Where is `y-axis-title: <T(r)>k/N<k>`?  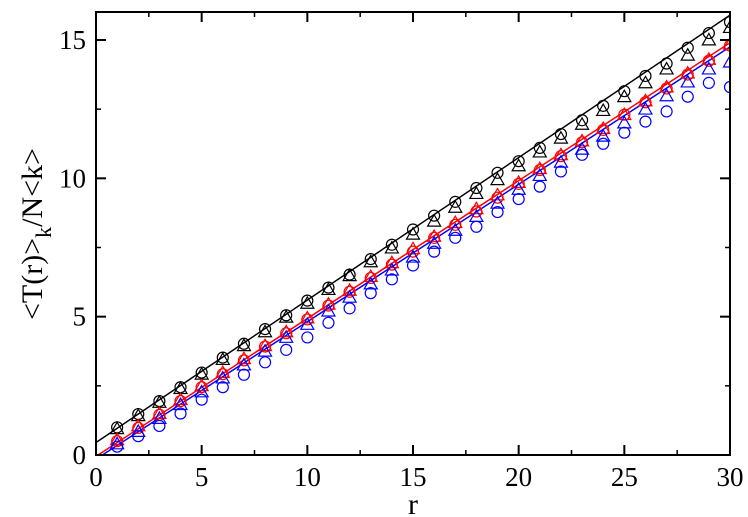 y-axis-title: <T(r)>k/N<k> is located at coordinates (36, 234).